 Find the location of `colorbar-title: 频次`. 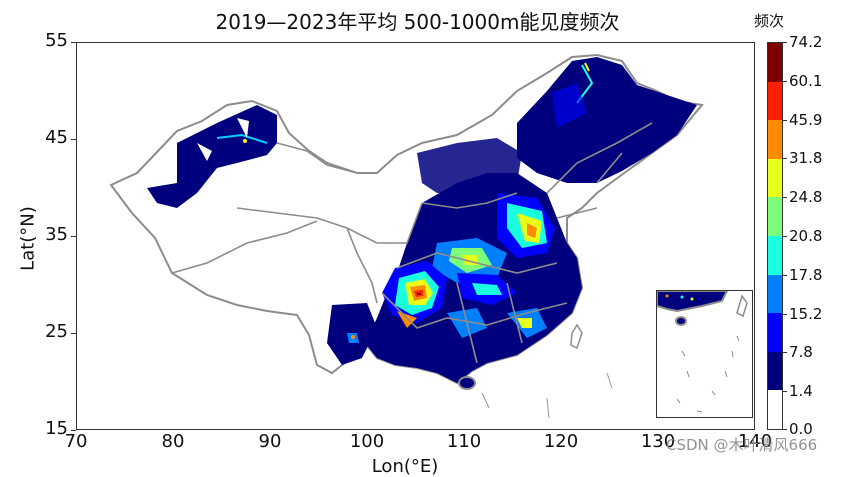

colorbar-title: 频次 is located at coordinates (769, 21).